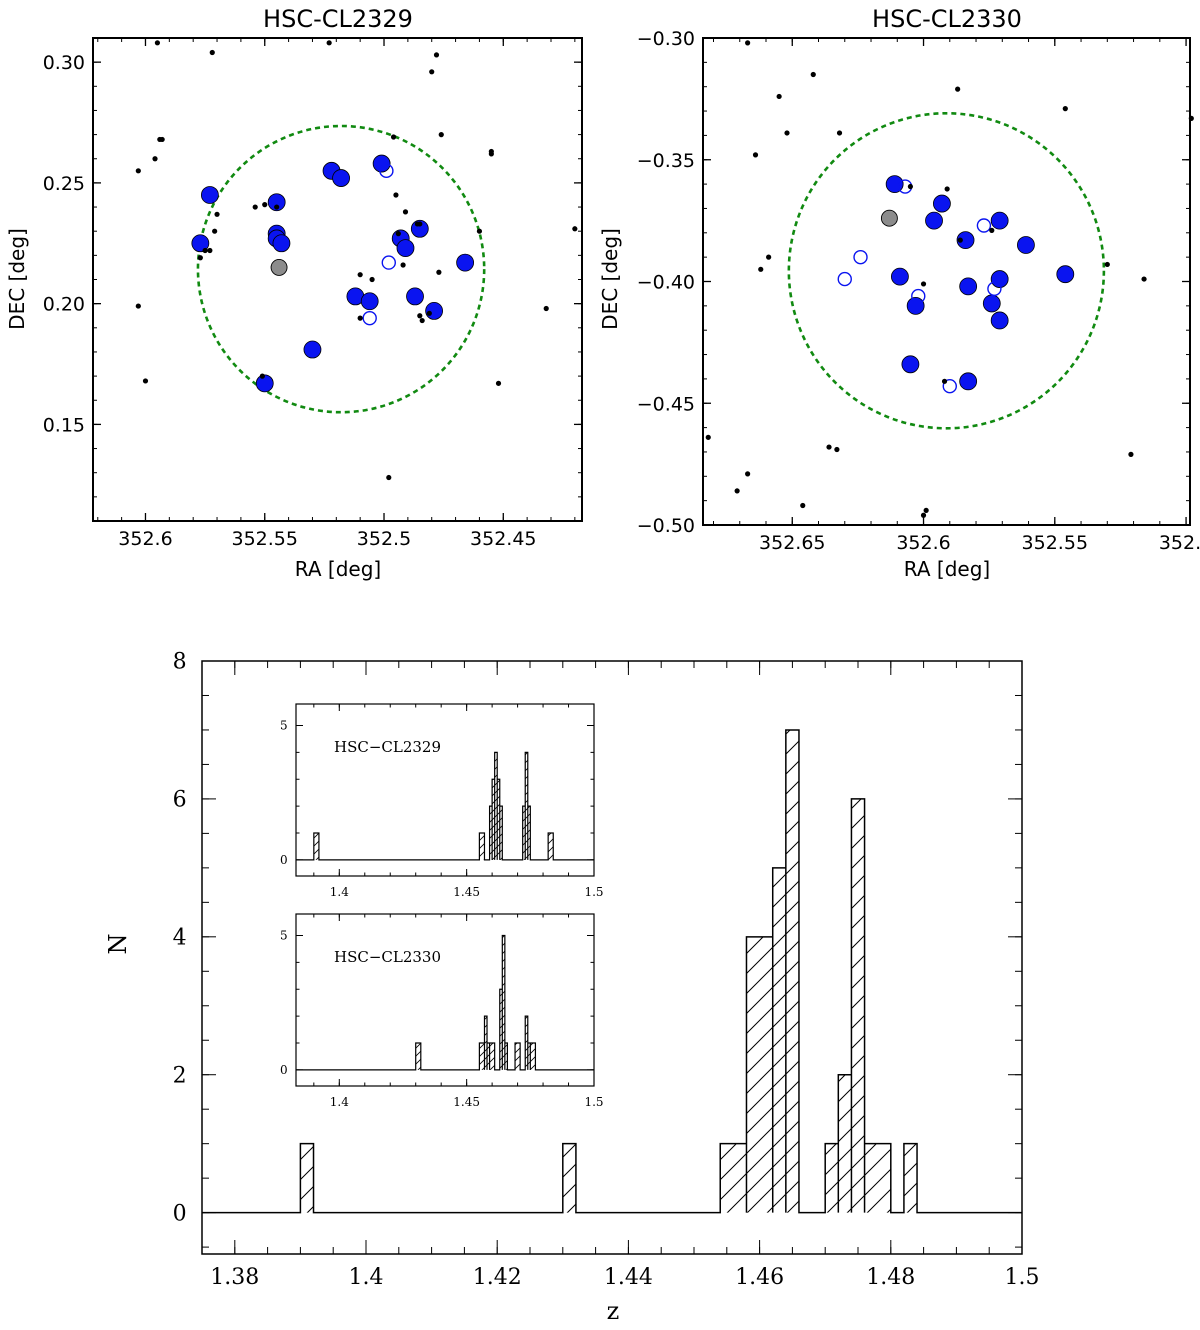 The height and width of the screenshot is (1330, 1200). What do you see at coordinates (64, 305) in the screenshot?
I see `y-tick-label: 0.20` at bounding box center [64, 305].